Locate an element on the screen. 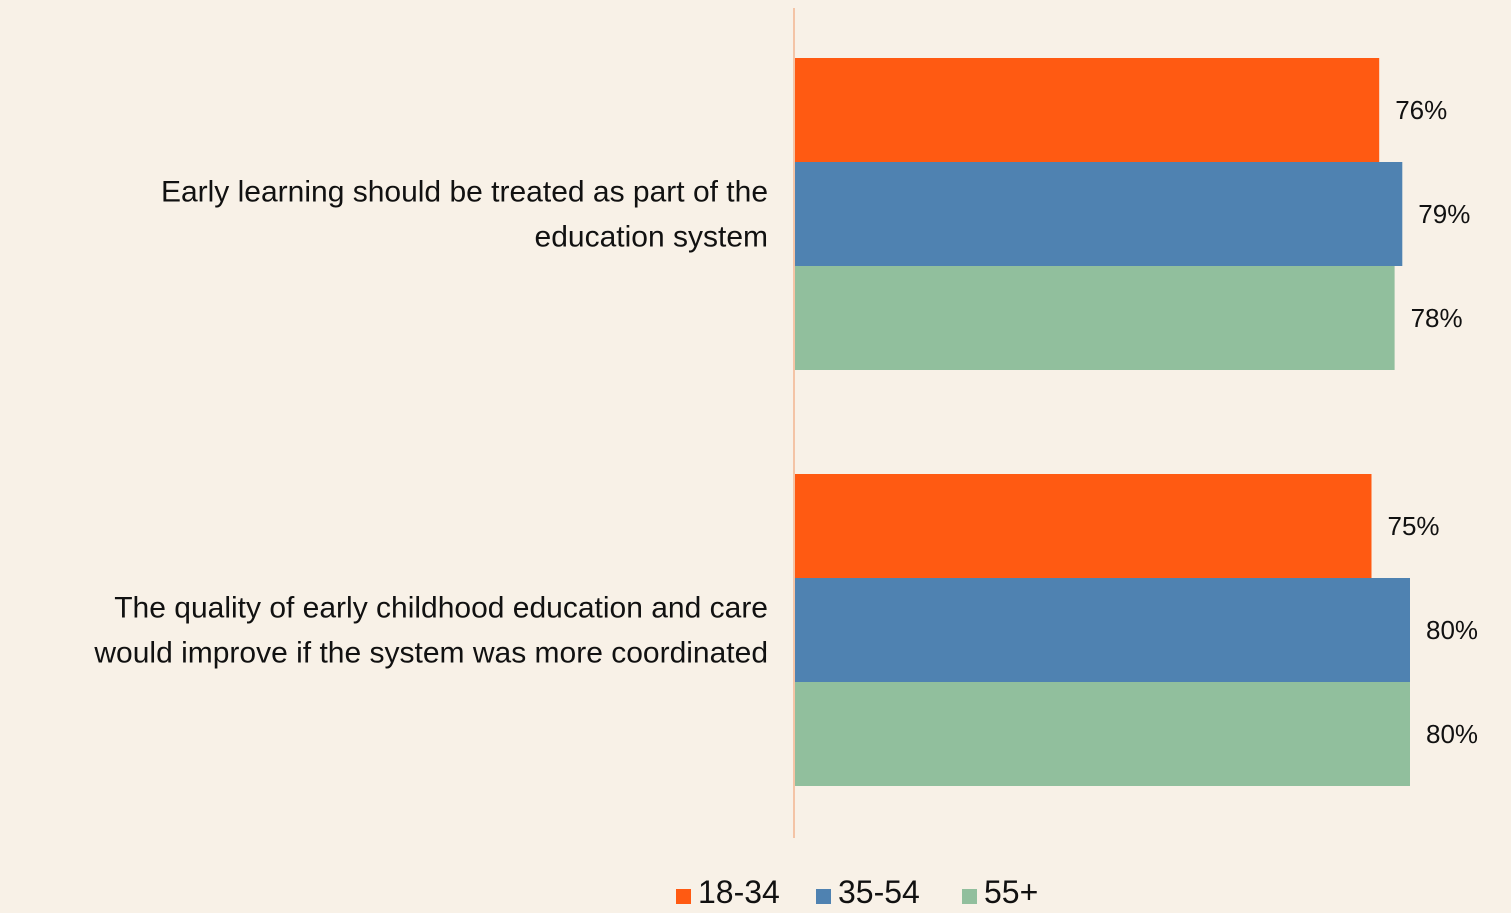  value-label: 75% is located at coordinates (1414, 526).